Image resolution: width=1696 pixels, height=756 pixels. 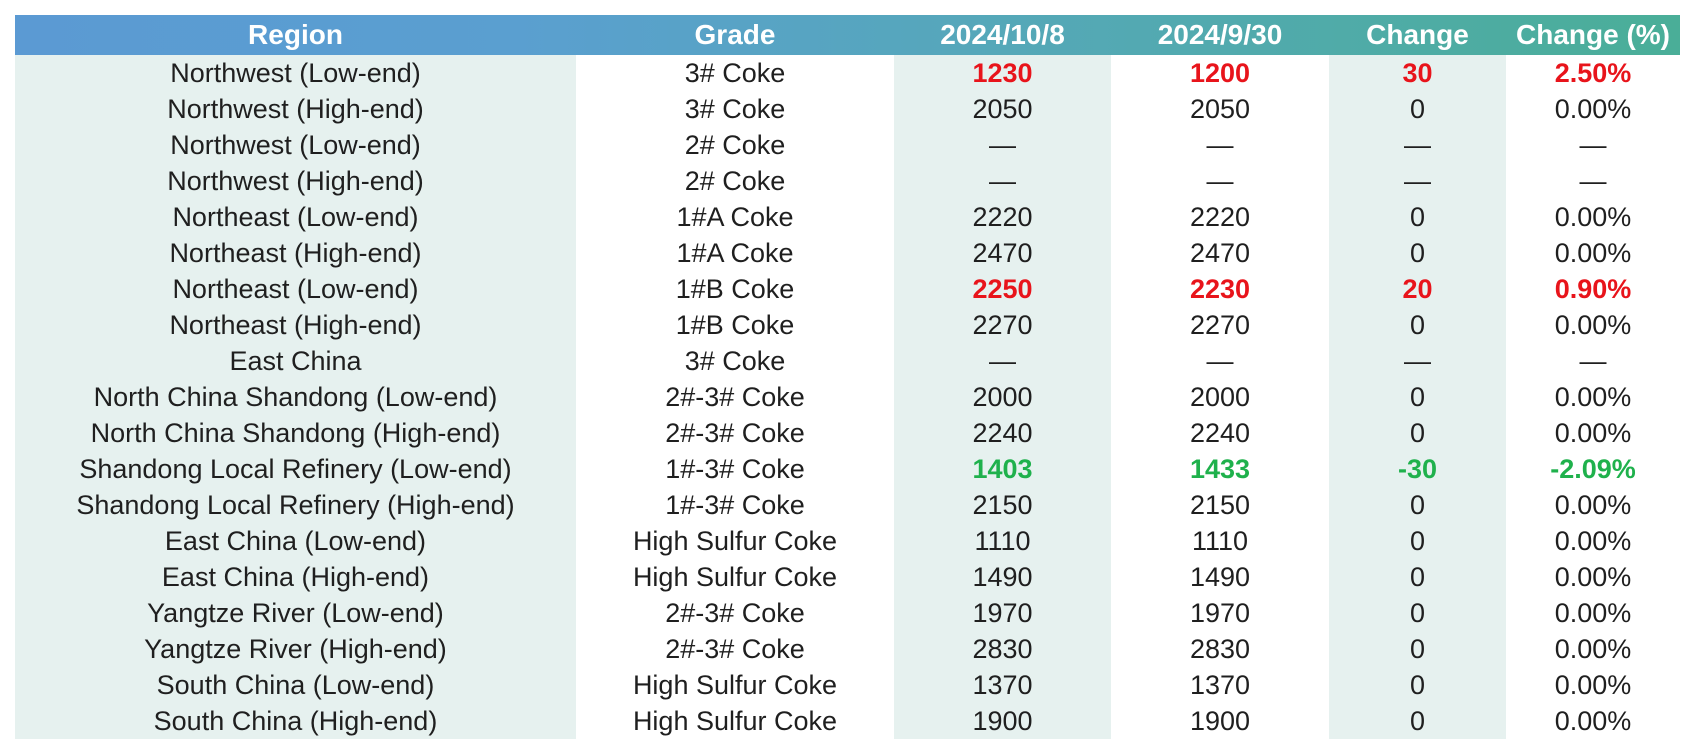 What do you see at coordinates (1220, 109) in the screenshot?
I see `cell-price-previous: 2050` at bounding box center [1220, 109].